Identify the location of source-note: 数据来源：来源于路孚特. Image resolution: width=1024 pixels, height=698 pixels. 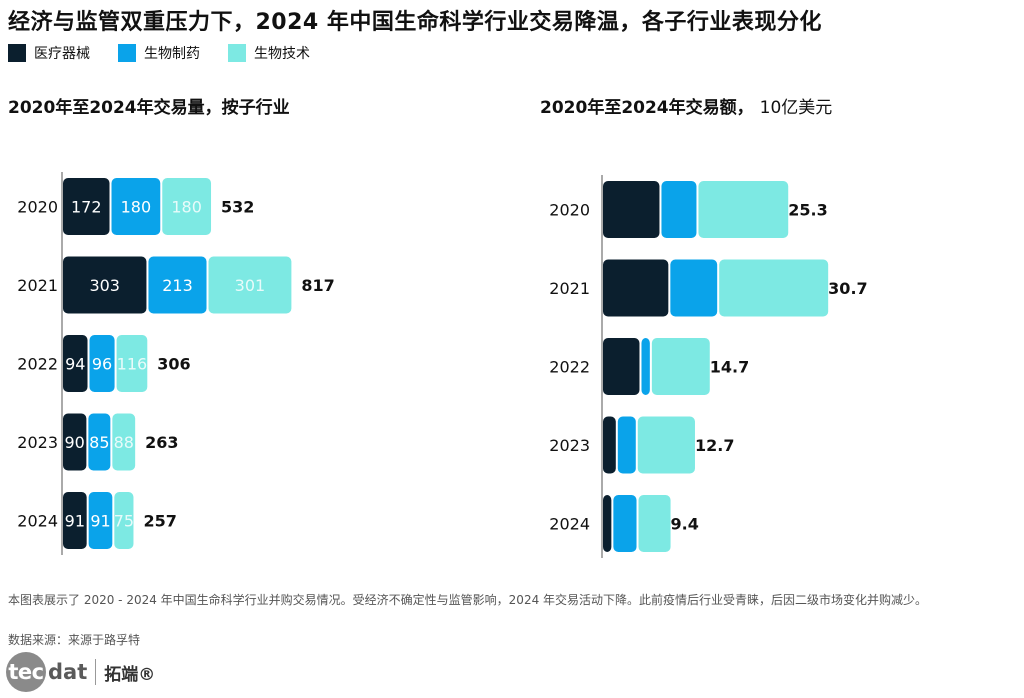
(74, 640).